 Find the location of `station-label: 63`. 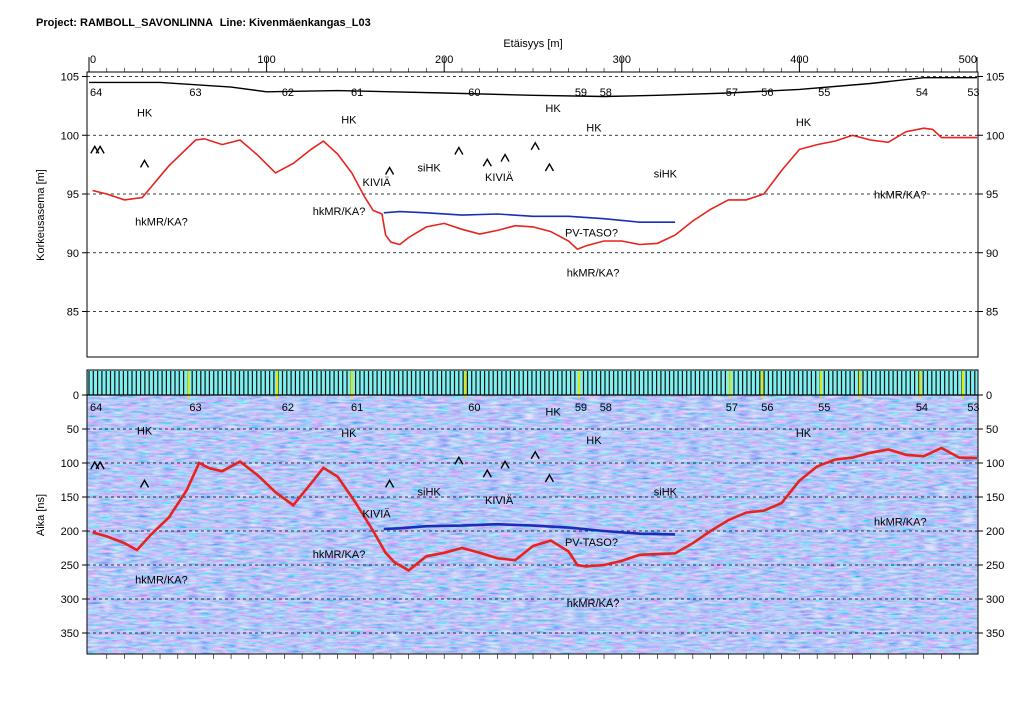

station-label: 63 is located at coordinates (195, 93).